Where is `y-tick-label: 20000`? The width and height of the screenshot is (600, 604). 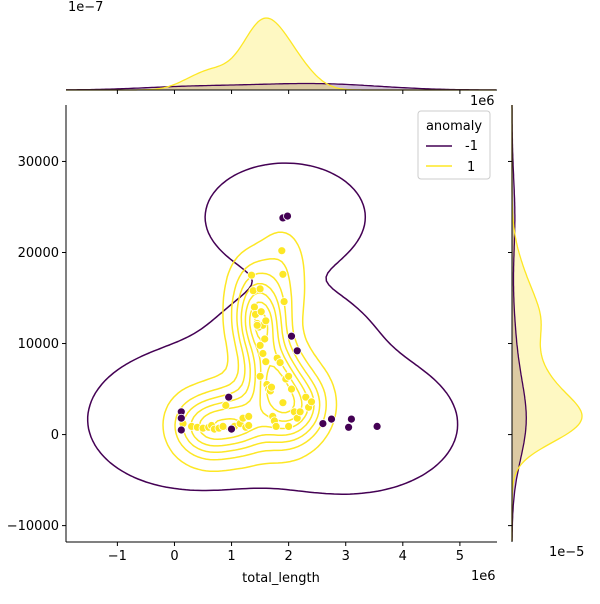
y-tick-label: 20000 is located at coordinates (38, 253).